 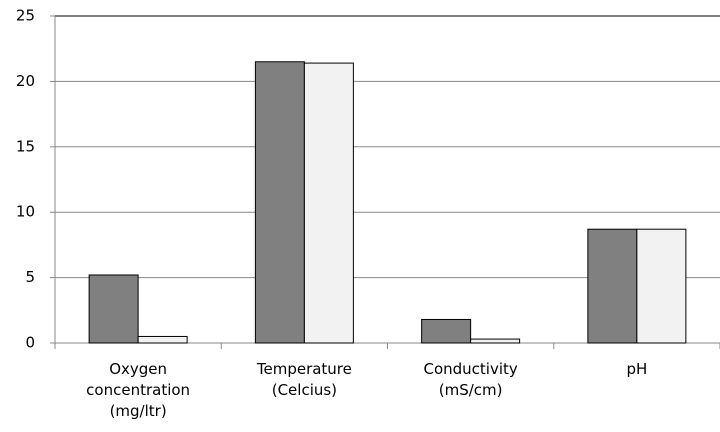 I want to click on y-tick-label: 25, so click(x=25, y=16).